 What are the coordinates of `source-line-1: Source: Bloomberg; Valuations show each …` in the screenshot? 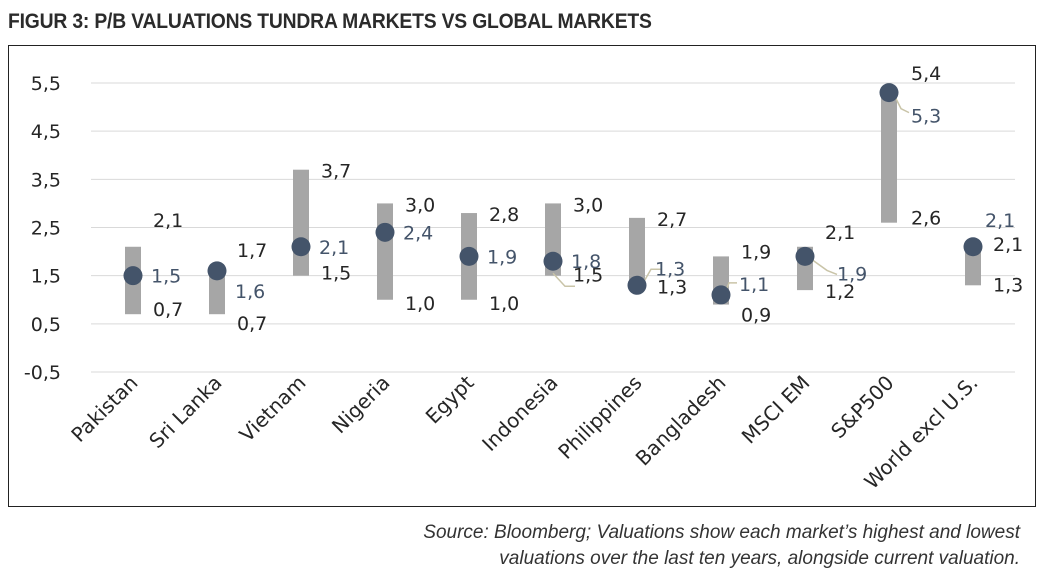 It's located at (721, 532).